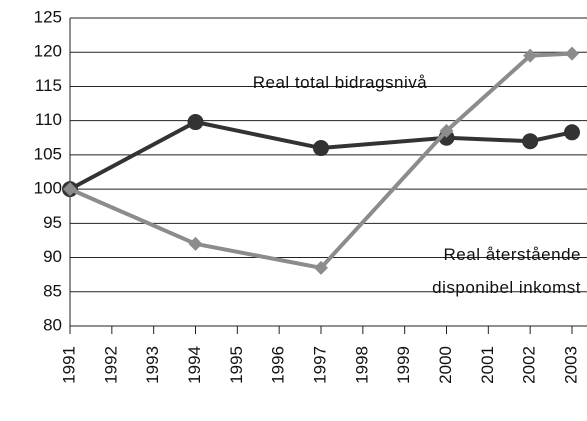 The image size is (587, 421). Describe the element at coordinates (110, 365) in the screenshot. I see `x-tick-label: 1992` at that location.